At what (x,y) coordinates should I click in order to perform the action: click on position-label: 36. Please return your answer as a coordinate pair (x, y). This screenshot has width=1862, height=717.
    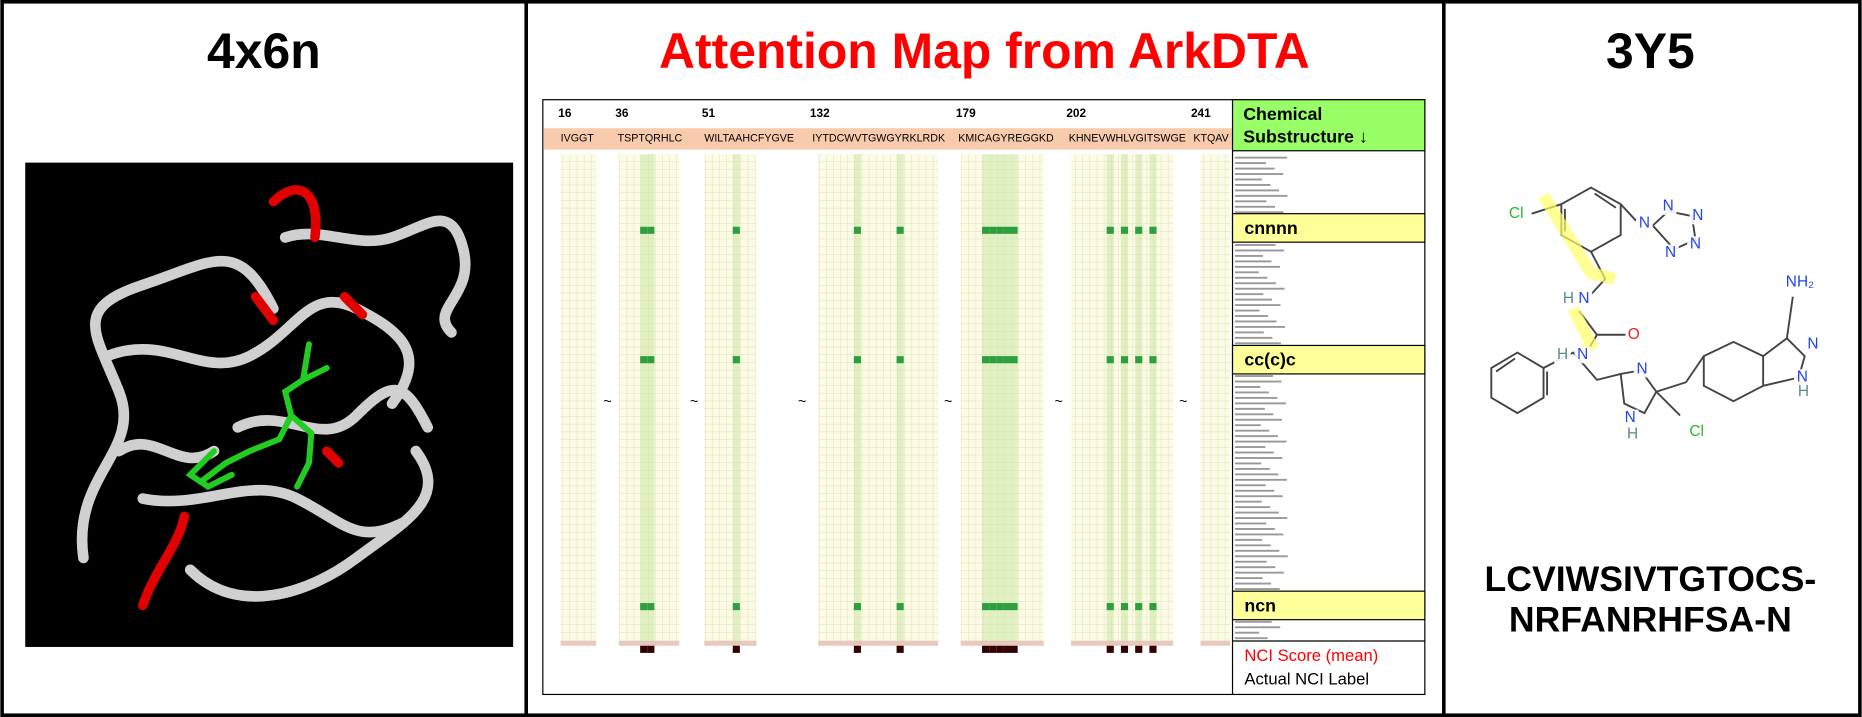
    Looking at the image, I should click on (622, 113).